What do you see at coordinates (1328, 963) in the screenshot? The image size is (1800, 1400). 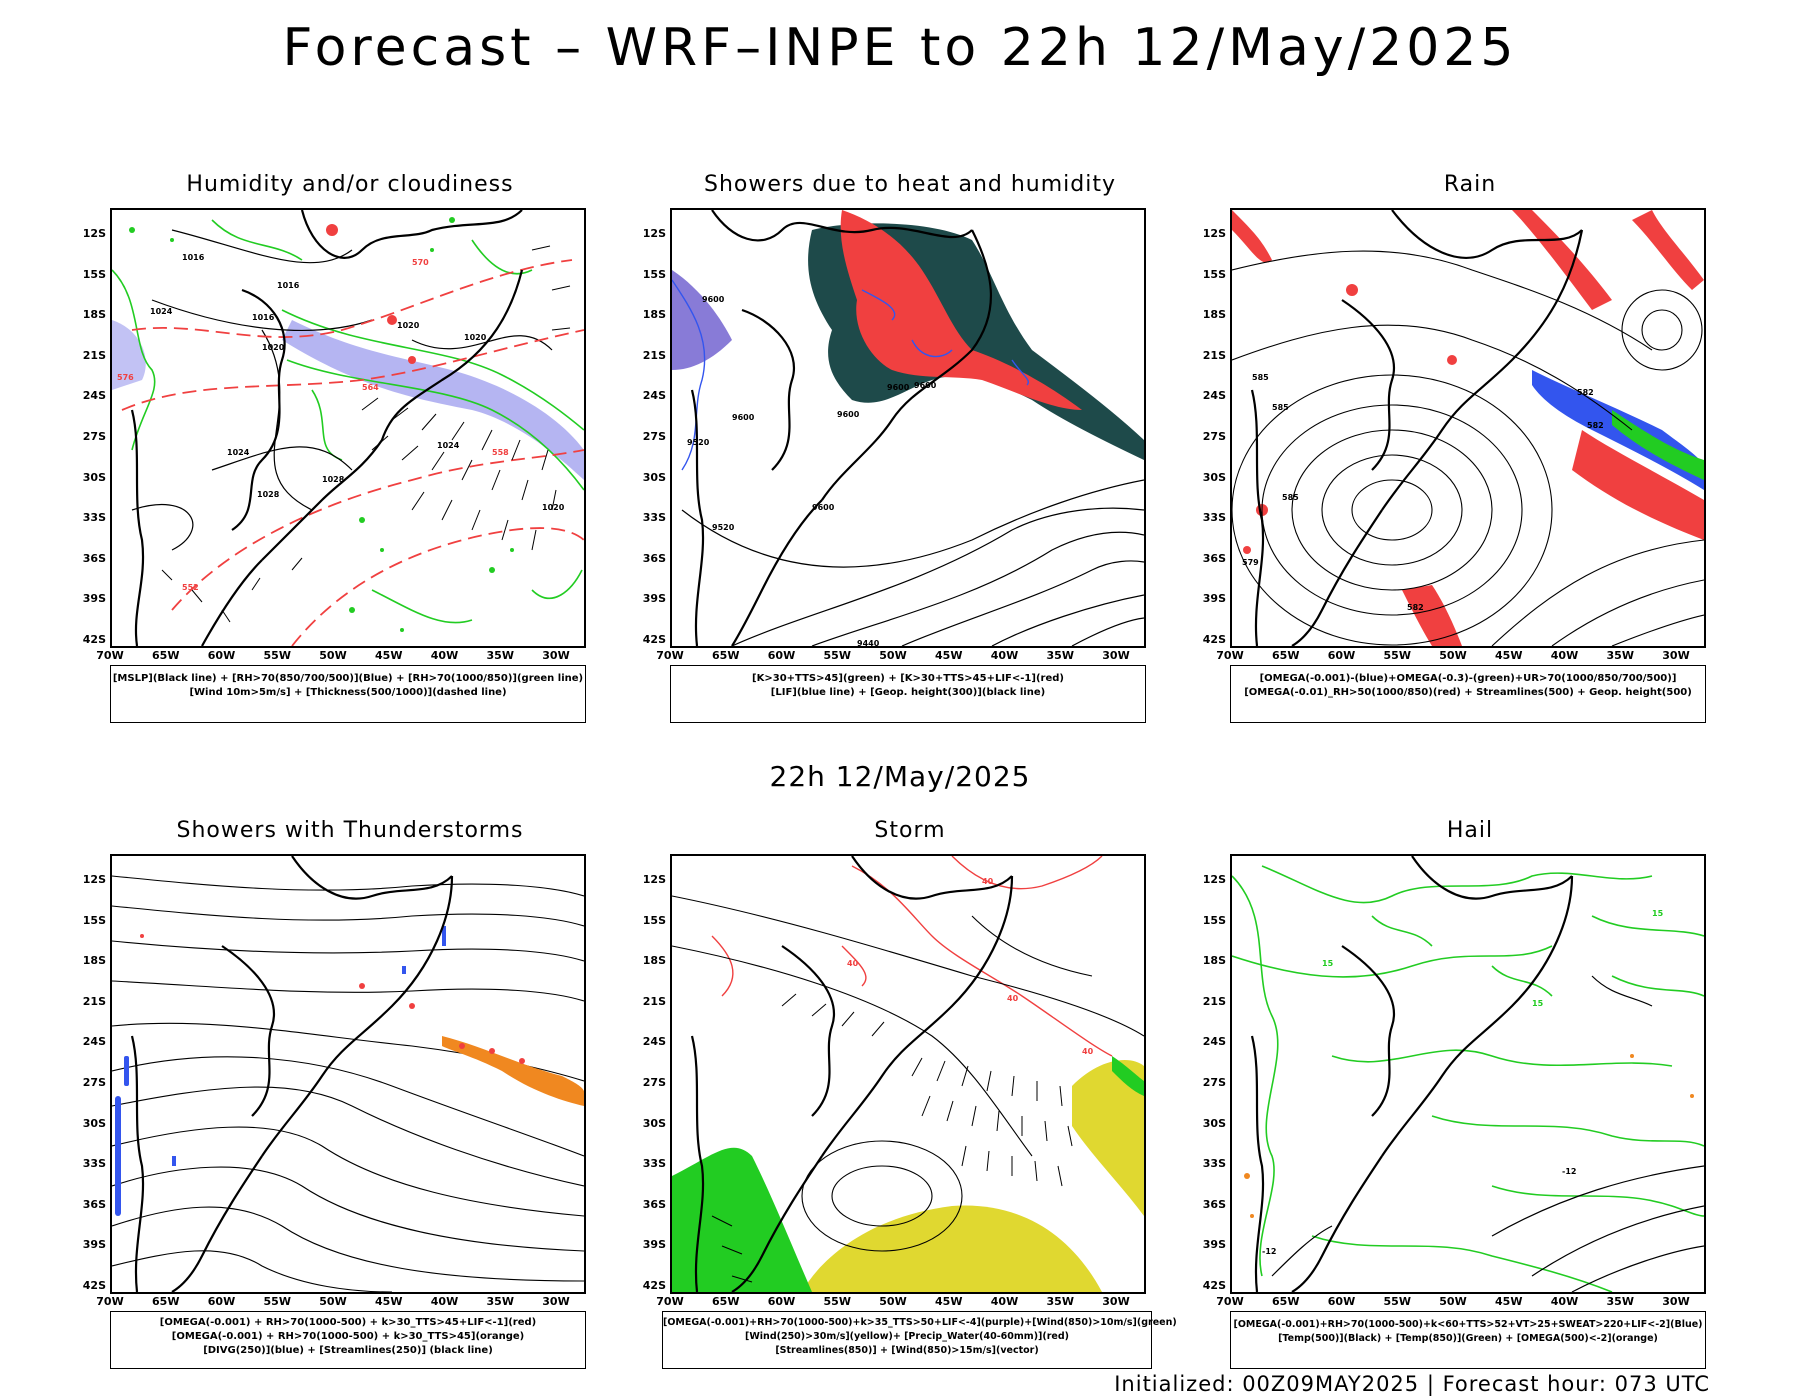 I see `contour-label: 15` at bounding box center [1328, 963].